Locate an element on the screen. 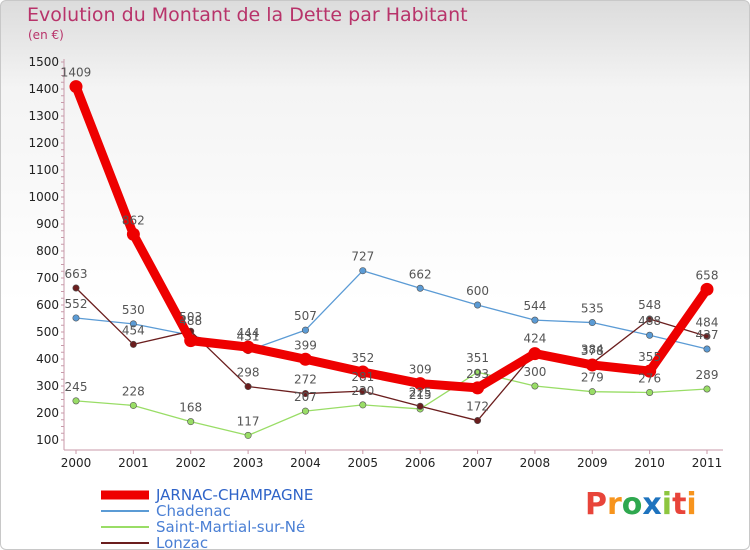 Image resolution: width=750 pixels, height=550 pixels. data-label-saint-martial-sur-n: 168 is located at coordinates (190, 408).